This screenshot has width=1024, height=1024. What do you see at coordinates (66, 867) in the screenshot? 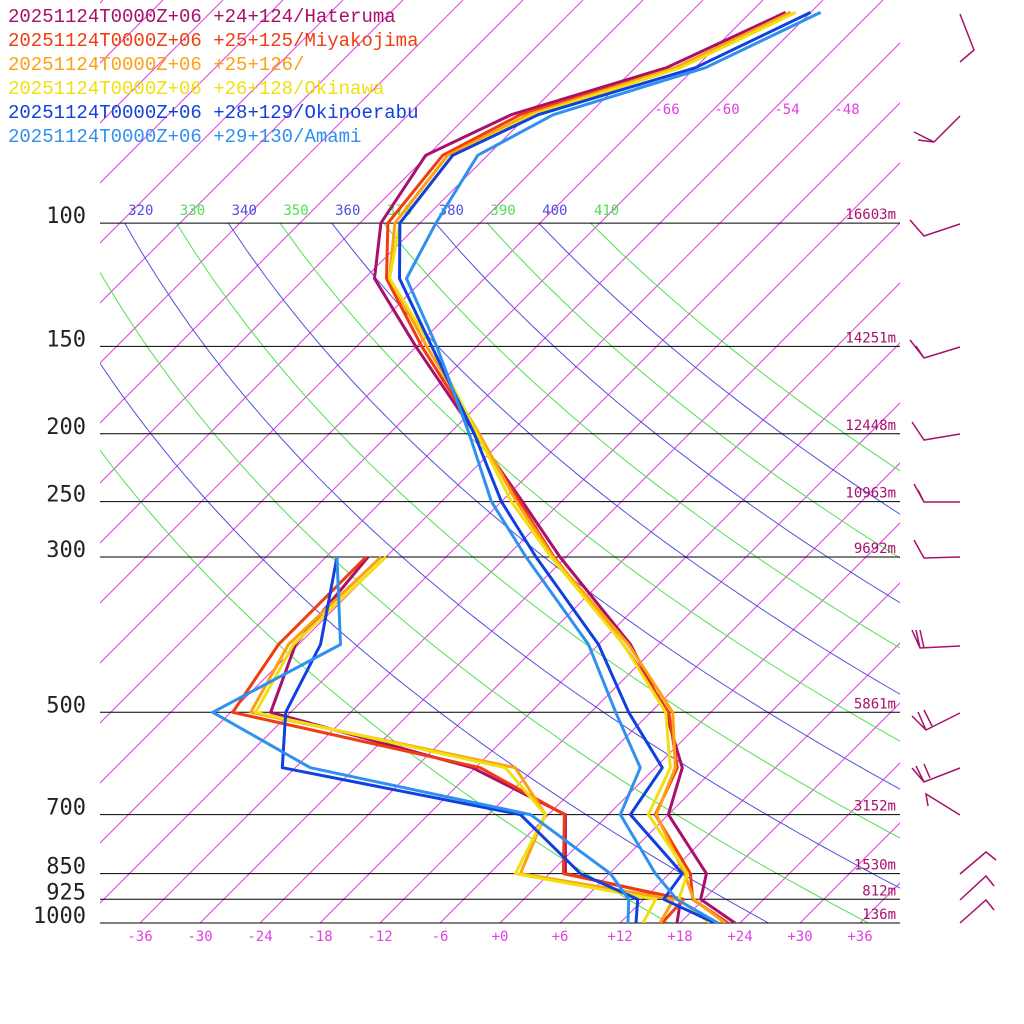
I see `y-tick-label: 850` at bounding box center [66, 867].